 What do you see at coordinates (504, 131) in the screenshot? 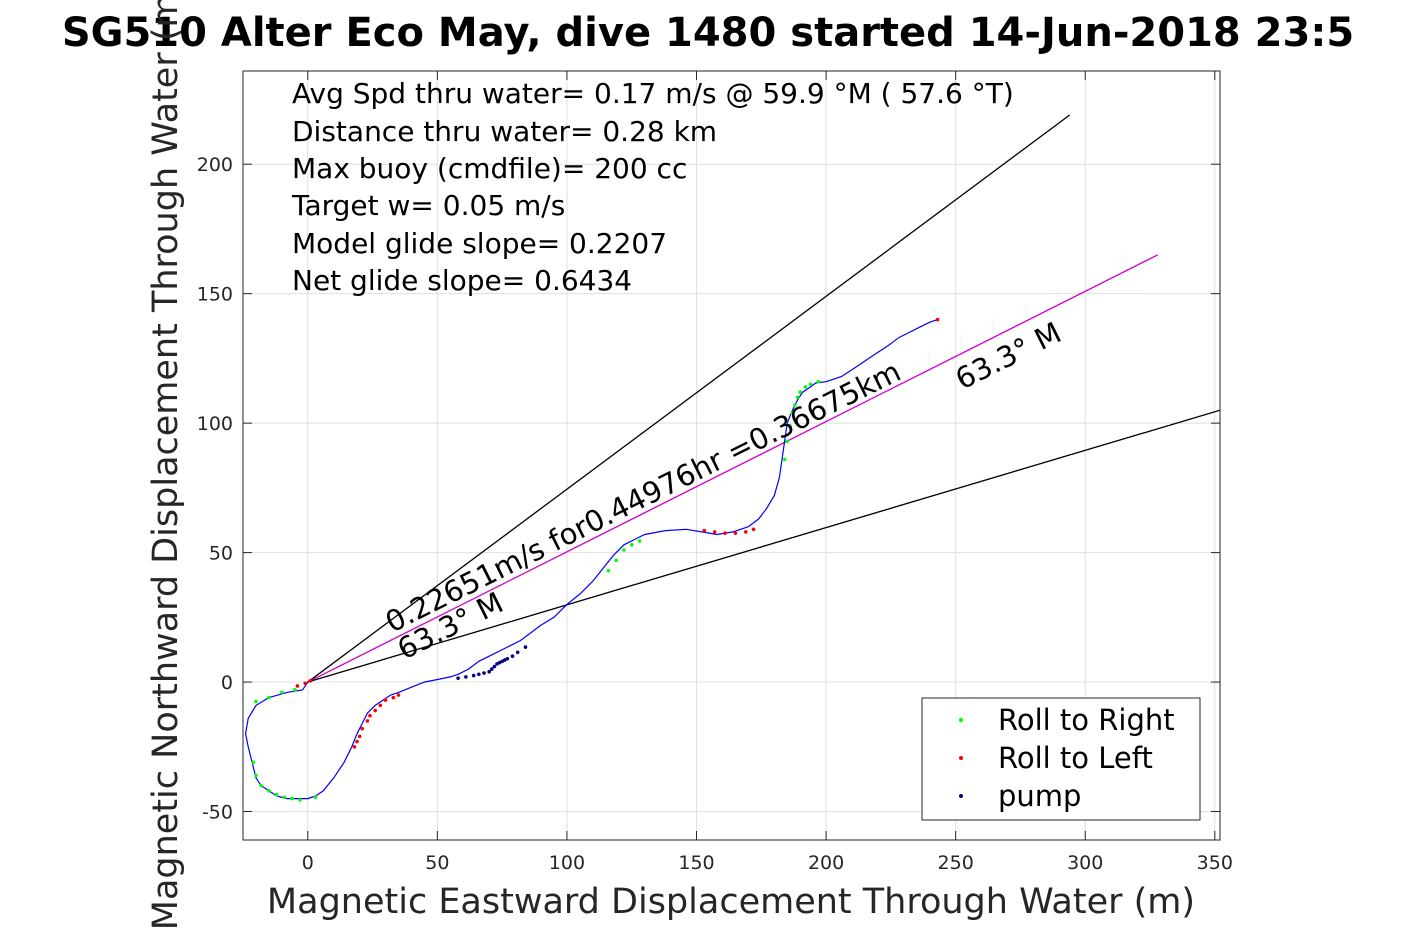
I see `info-line-distance: Distance thru water= 0.28 km` at bounding box center [504, 131].